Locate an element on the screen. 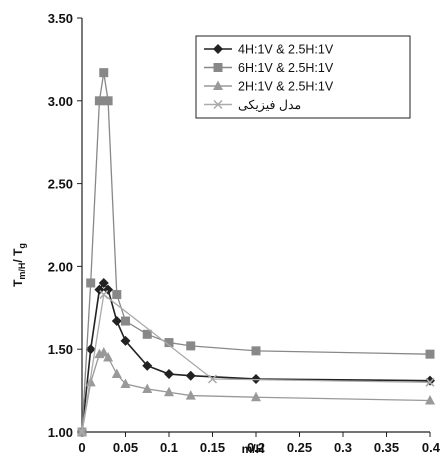 The image size is (440, 459). legend-label: مدل فیزیکی is located at coordinates (269, 105).